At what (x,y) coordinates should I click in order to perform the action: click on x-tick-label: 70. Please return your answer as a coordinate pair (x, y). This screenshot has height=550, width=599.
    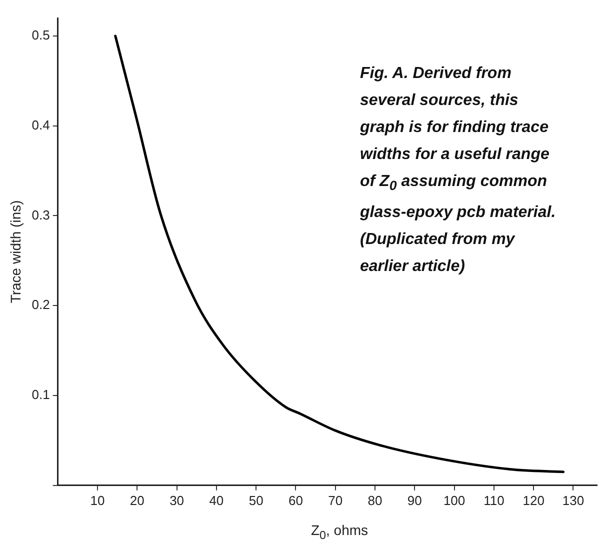
    Looking at the image, I should click on (335, 500).